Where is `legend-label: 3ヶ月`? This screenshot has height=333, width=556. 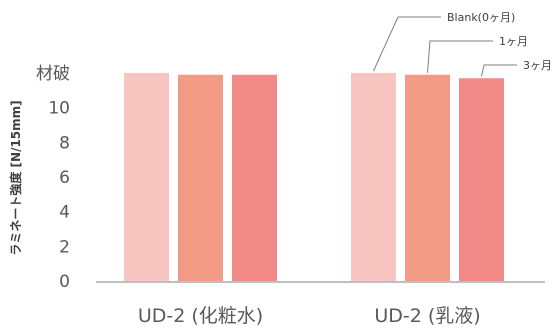
legend-label: 3ヶ月 is located at coordinates (537, 65).